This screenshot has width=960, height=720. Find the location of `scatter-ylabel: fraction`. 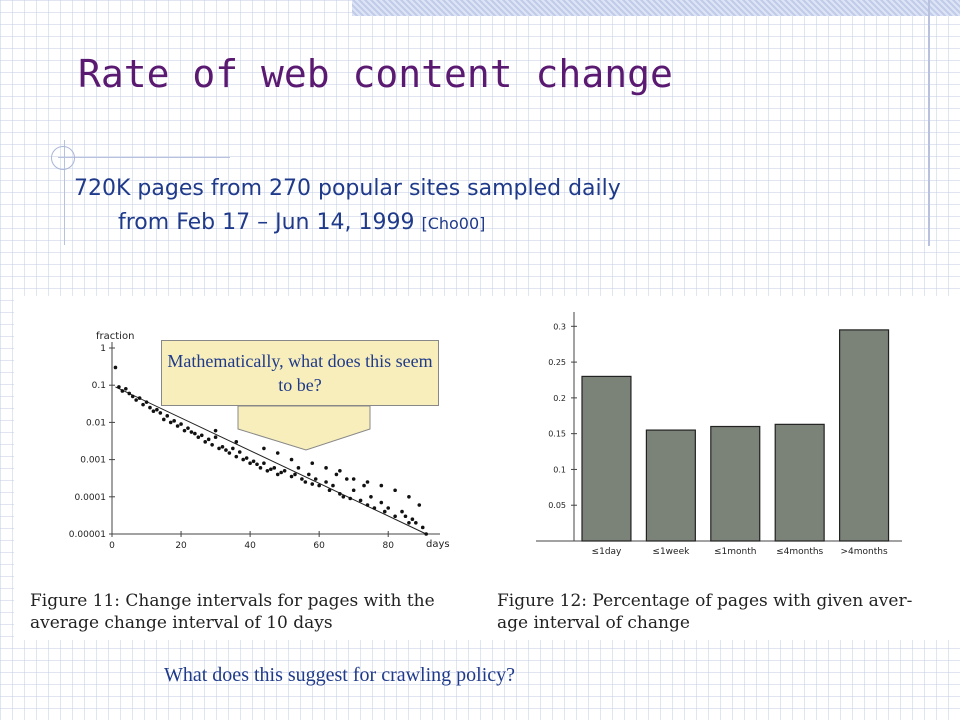

scatter-ylabel: fraction is located at coordinates (115, 336).